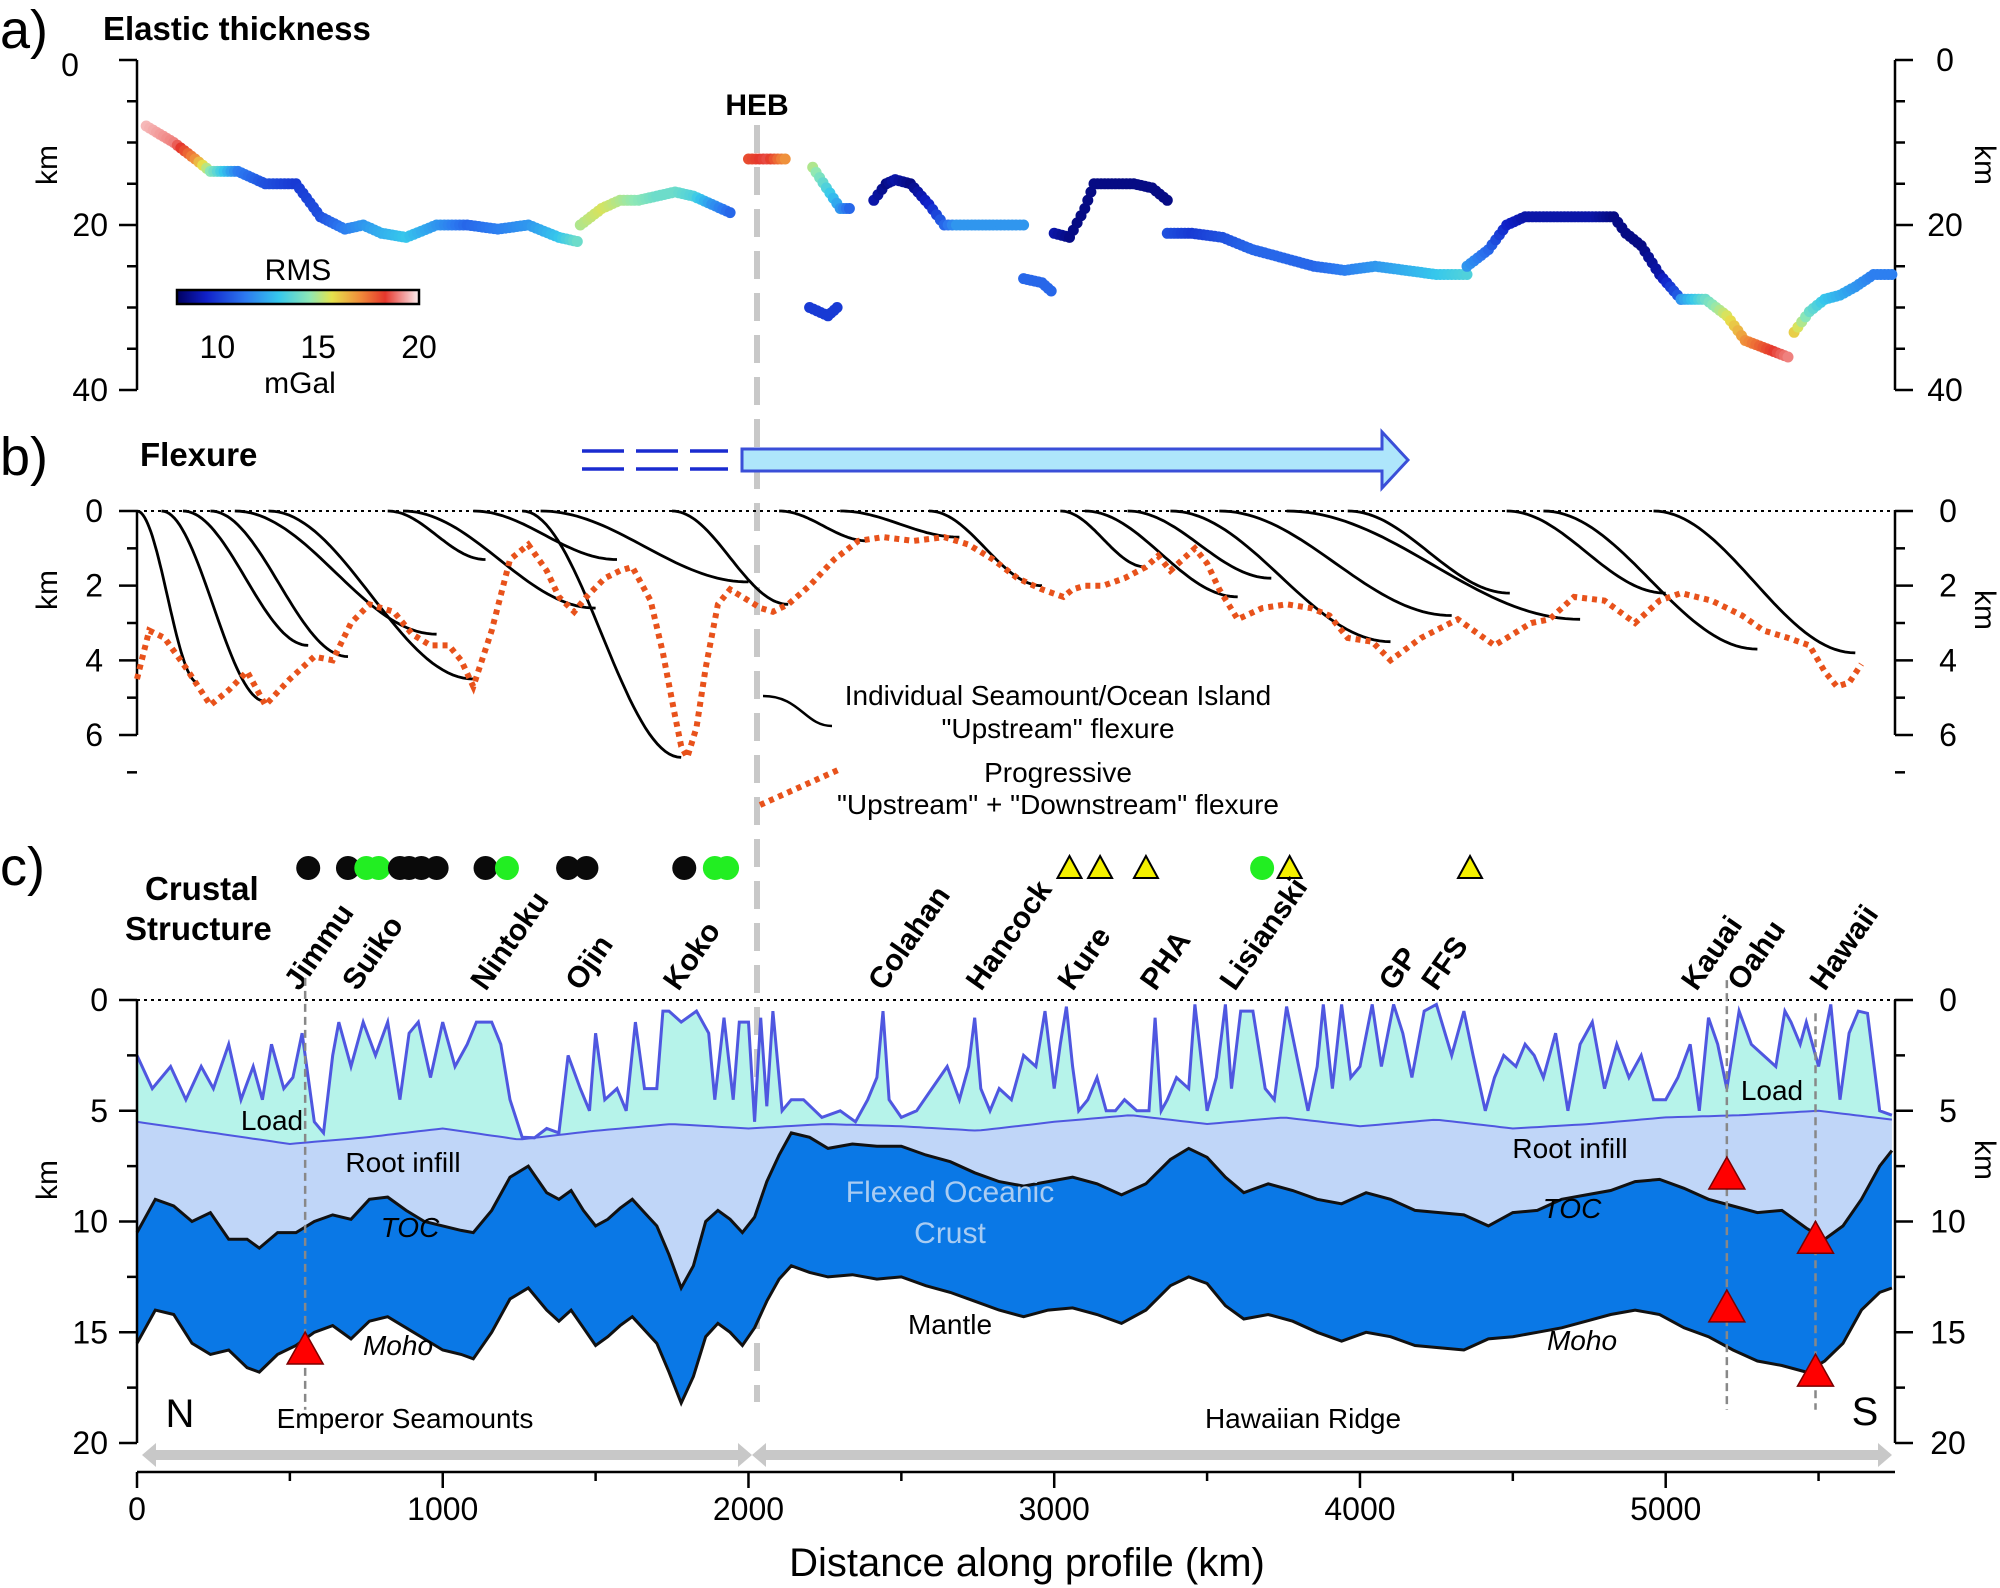 The width and height of the screenshot is (2000, 1588). Describe the element at coordinates (137, 1509) in the screenshot. I see `x-tick-label: 0` at that location.